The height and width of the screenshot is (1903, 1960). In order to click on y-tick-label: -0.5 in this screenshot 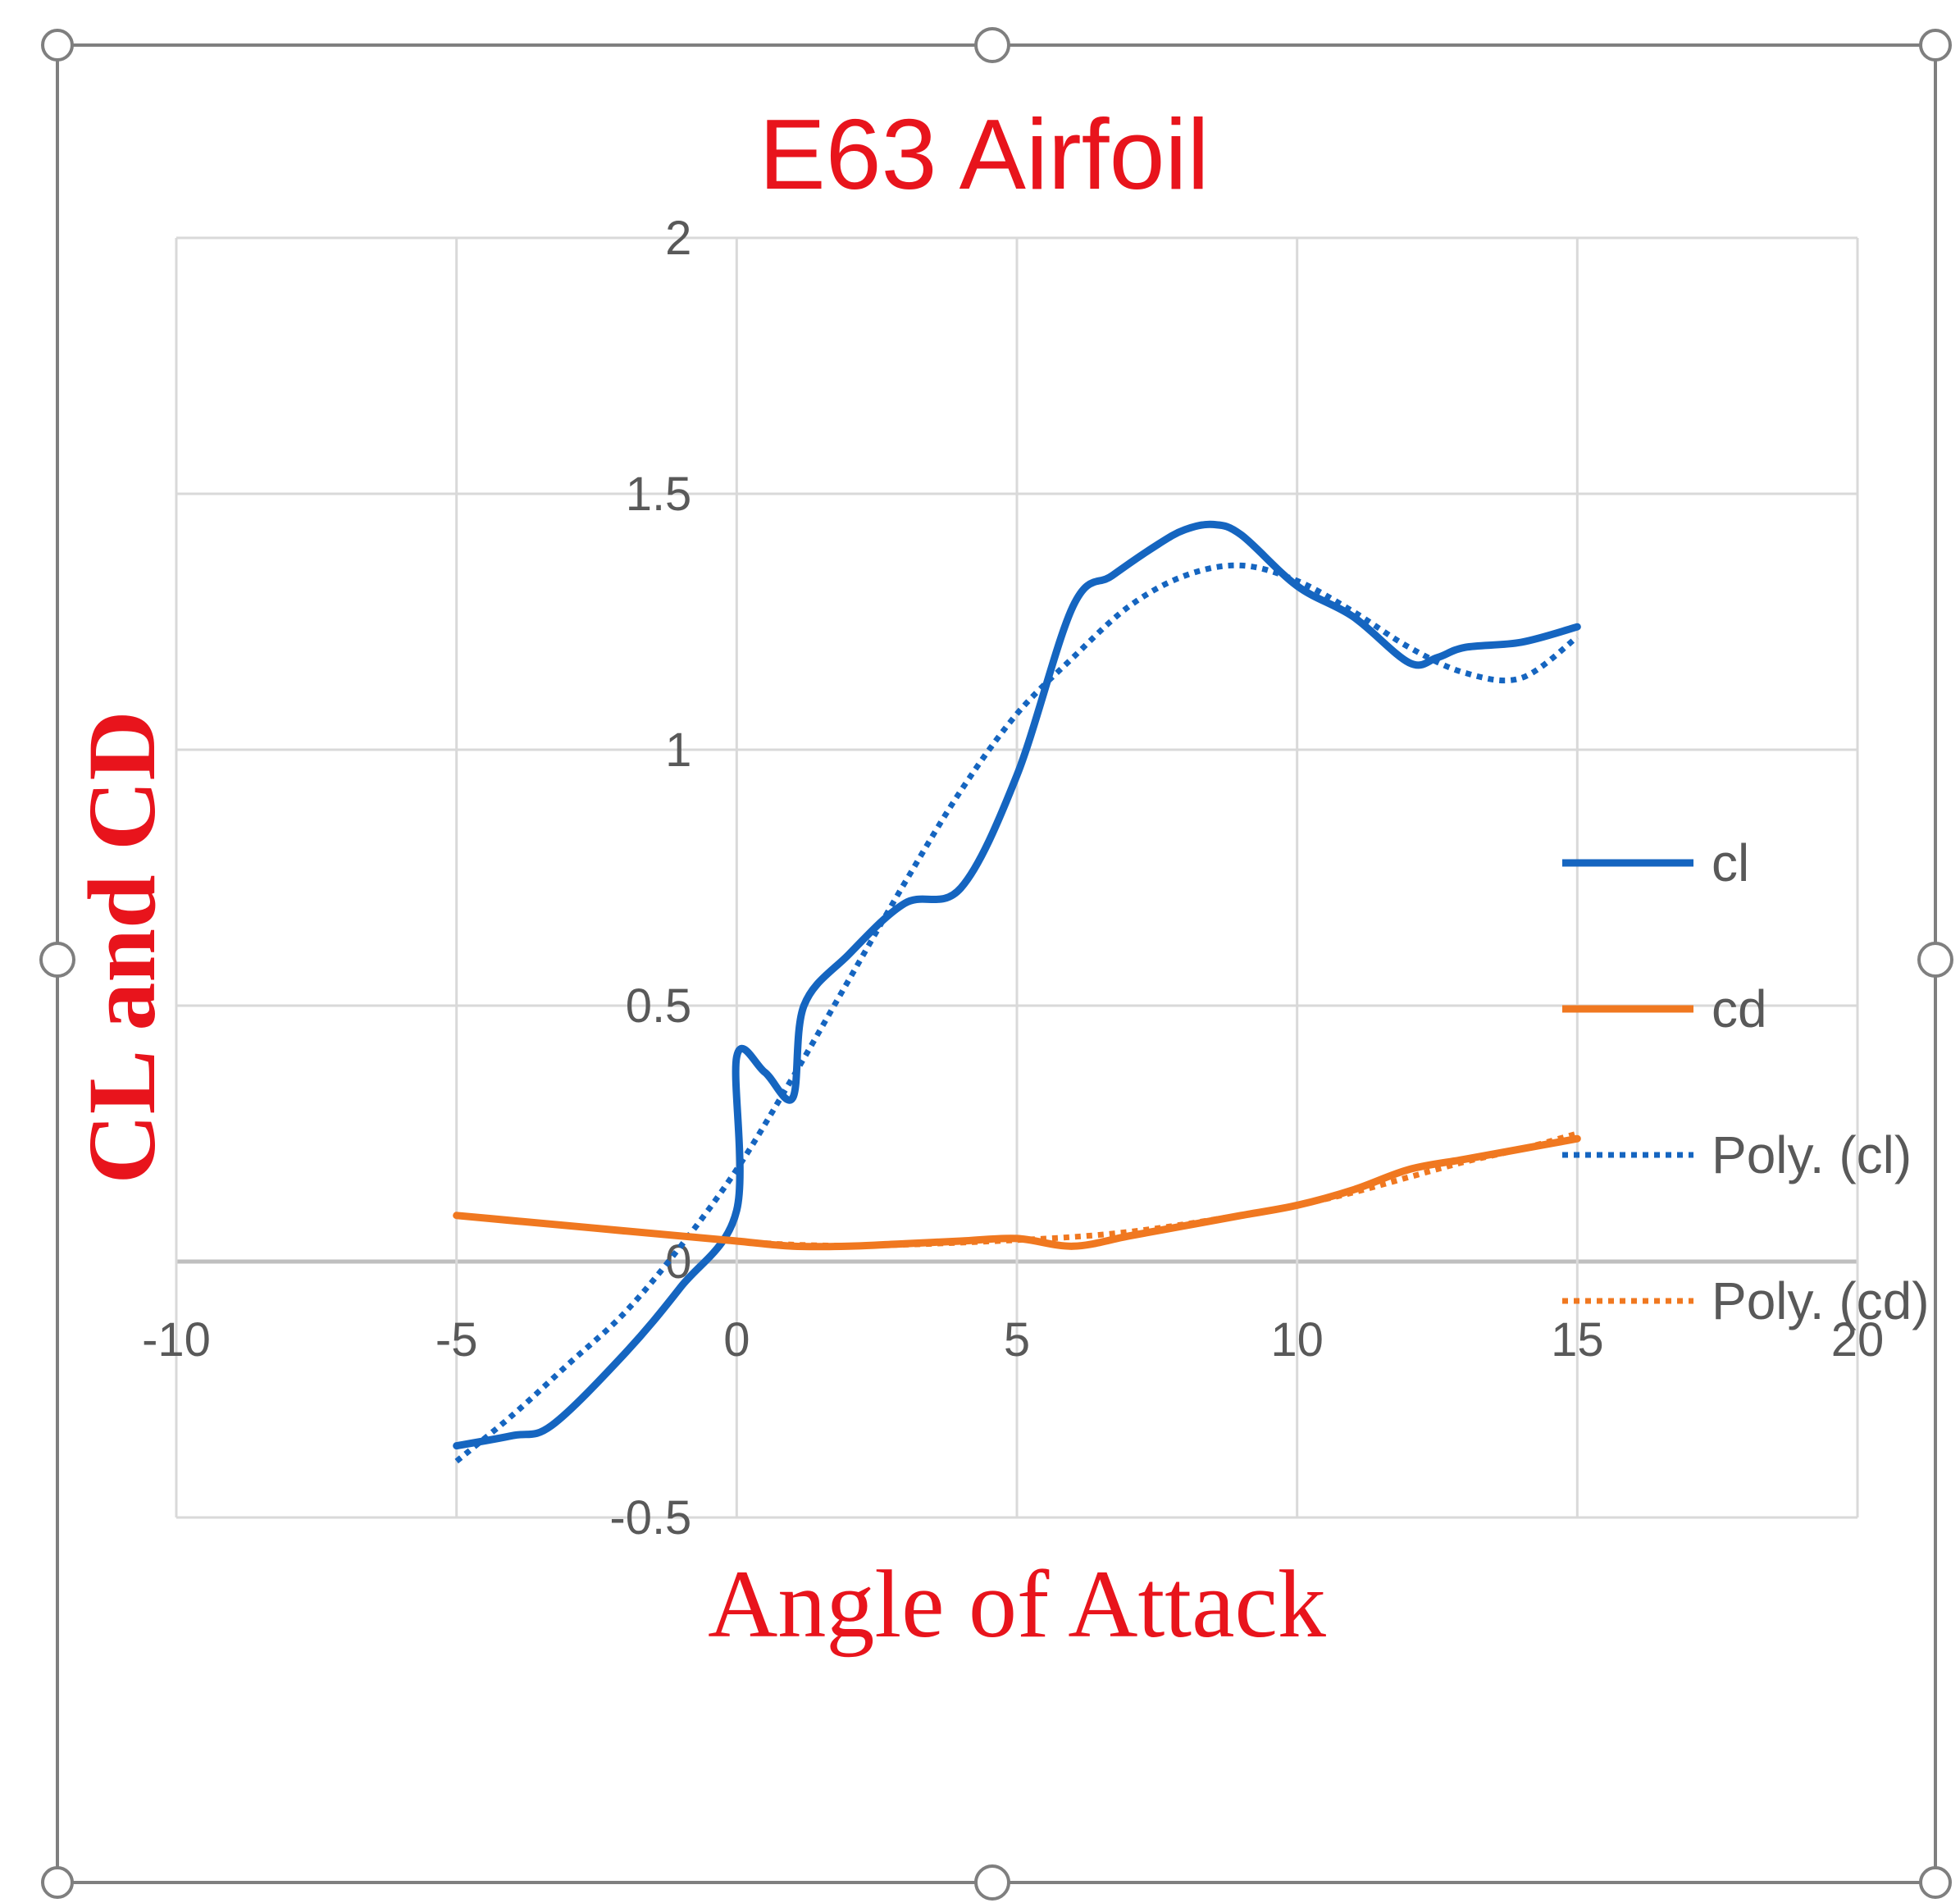, I will do `click(650, 1518)`.